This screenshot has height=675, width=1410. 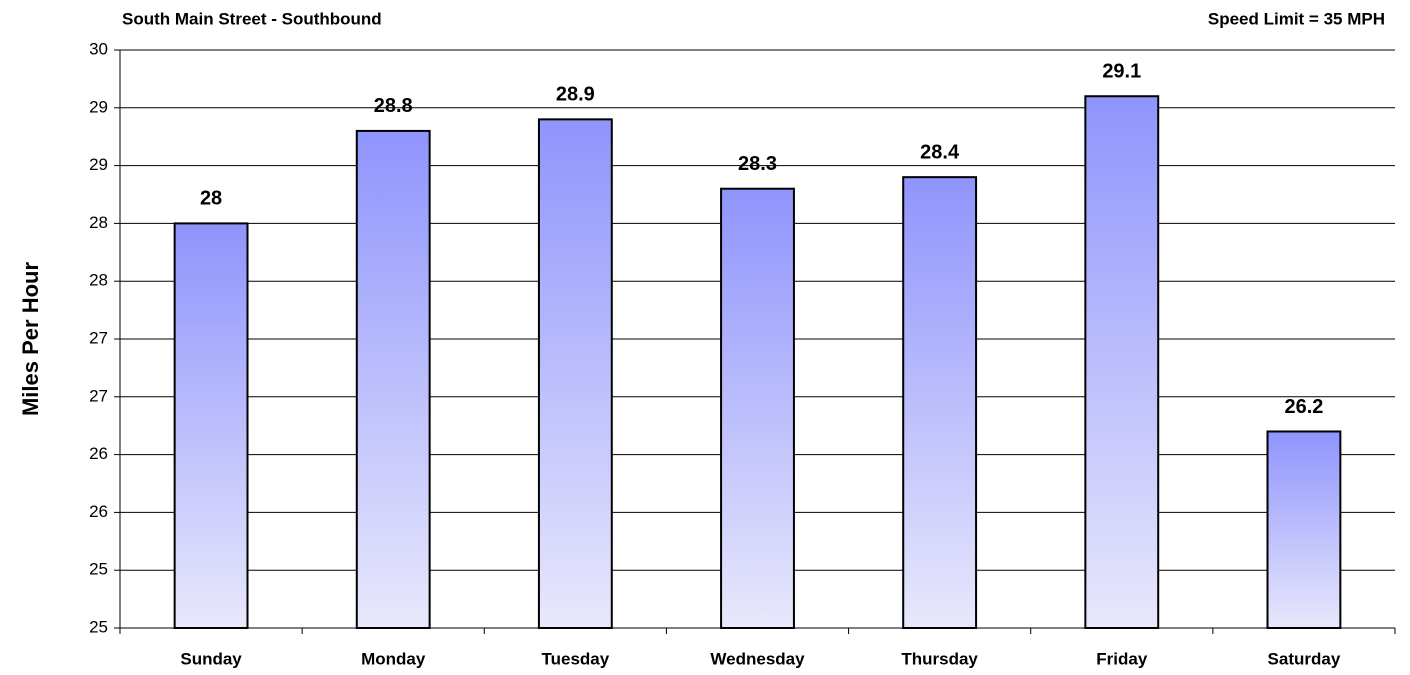 What do you see at coordinates (575, 95) in the screenshot?
I see `data-label: 28.9` at bounding box center [575, 95].